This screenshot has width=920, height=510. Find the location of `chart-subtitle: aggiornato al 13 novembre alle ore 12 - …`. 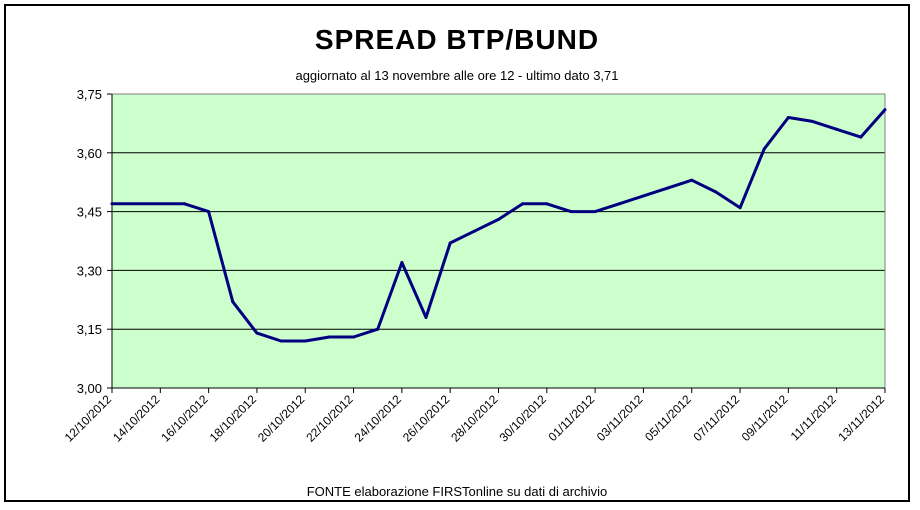

chart-subtitle: aggiornato al 13 novembre alle ore 12 - … is located at coordinates (457, 75).